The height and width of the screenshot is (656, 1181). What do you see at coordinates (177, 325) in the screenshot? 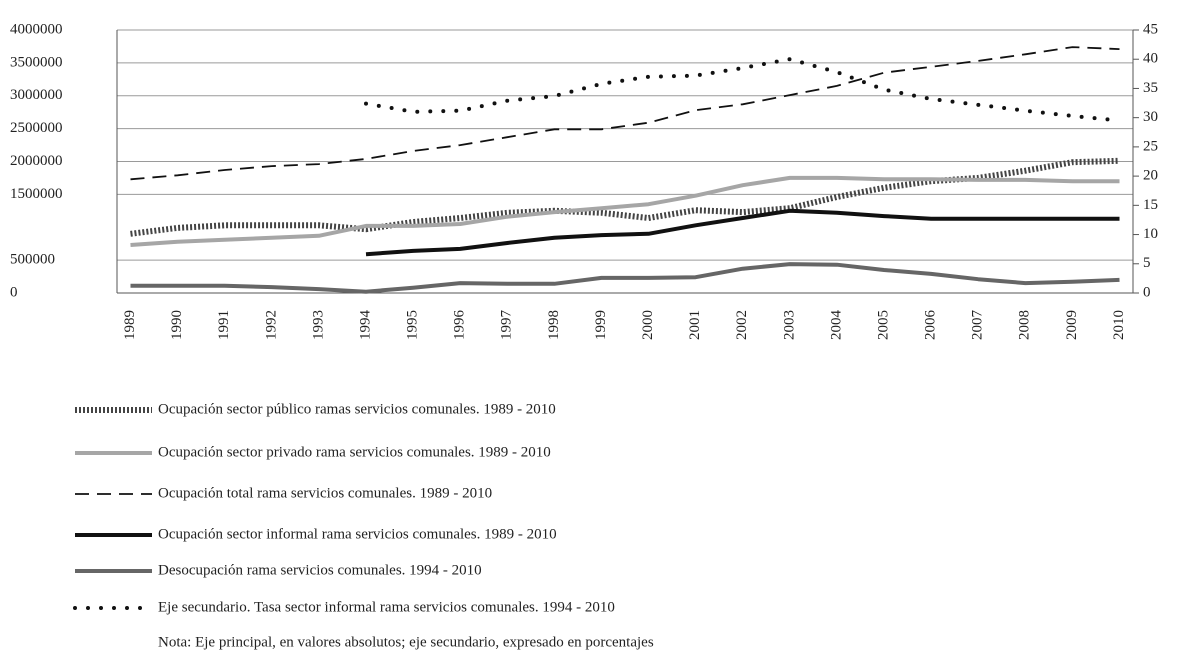
I see `x-tick-label: 1990` at bounding box center [177, 325].